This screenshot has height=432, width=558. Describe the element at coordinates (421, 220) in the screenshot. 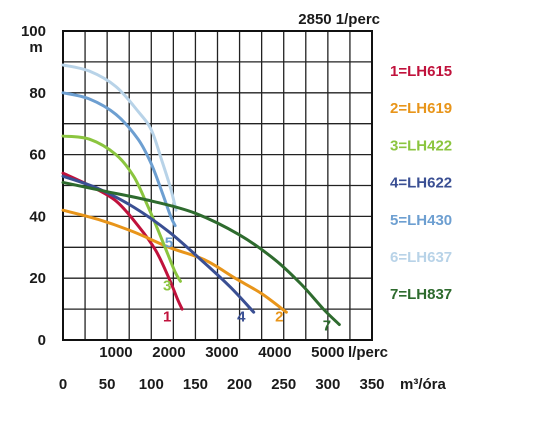

I see `legend-entry: 5=LH430` at that location.